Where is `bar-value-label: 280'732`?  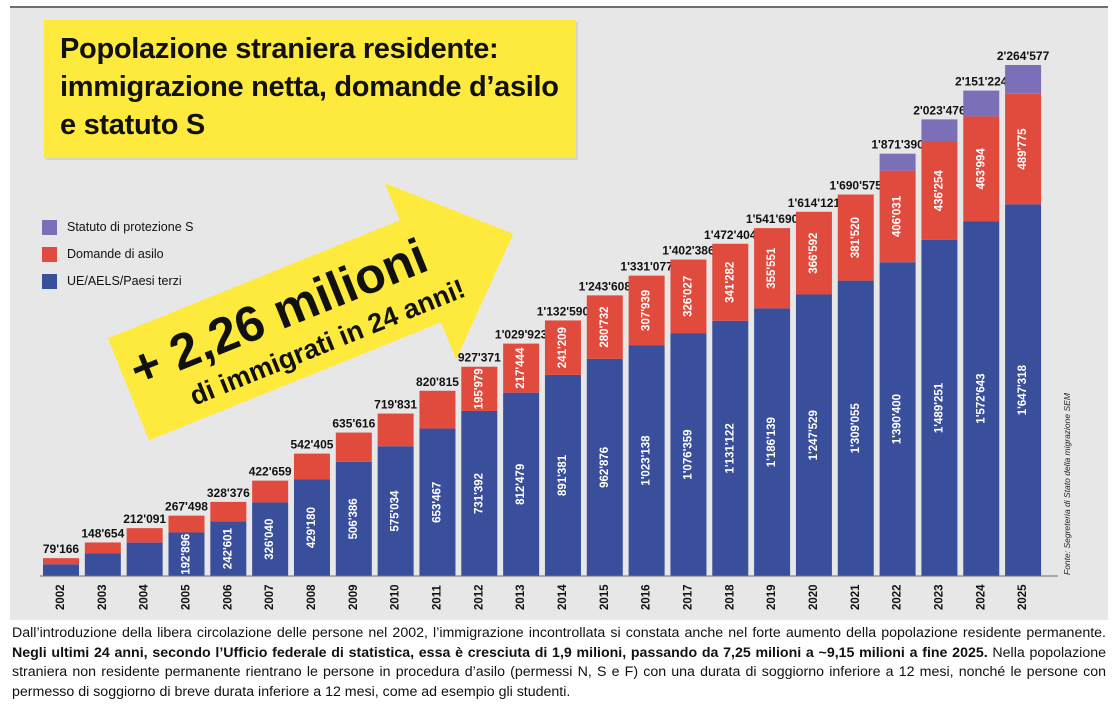
bar-value-label: 280'732 is located at coordinates (605, 326).